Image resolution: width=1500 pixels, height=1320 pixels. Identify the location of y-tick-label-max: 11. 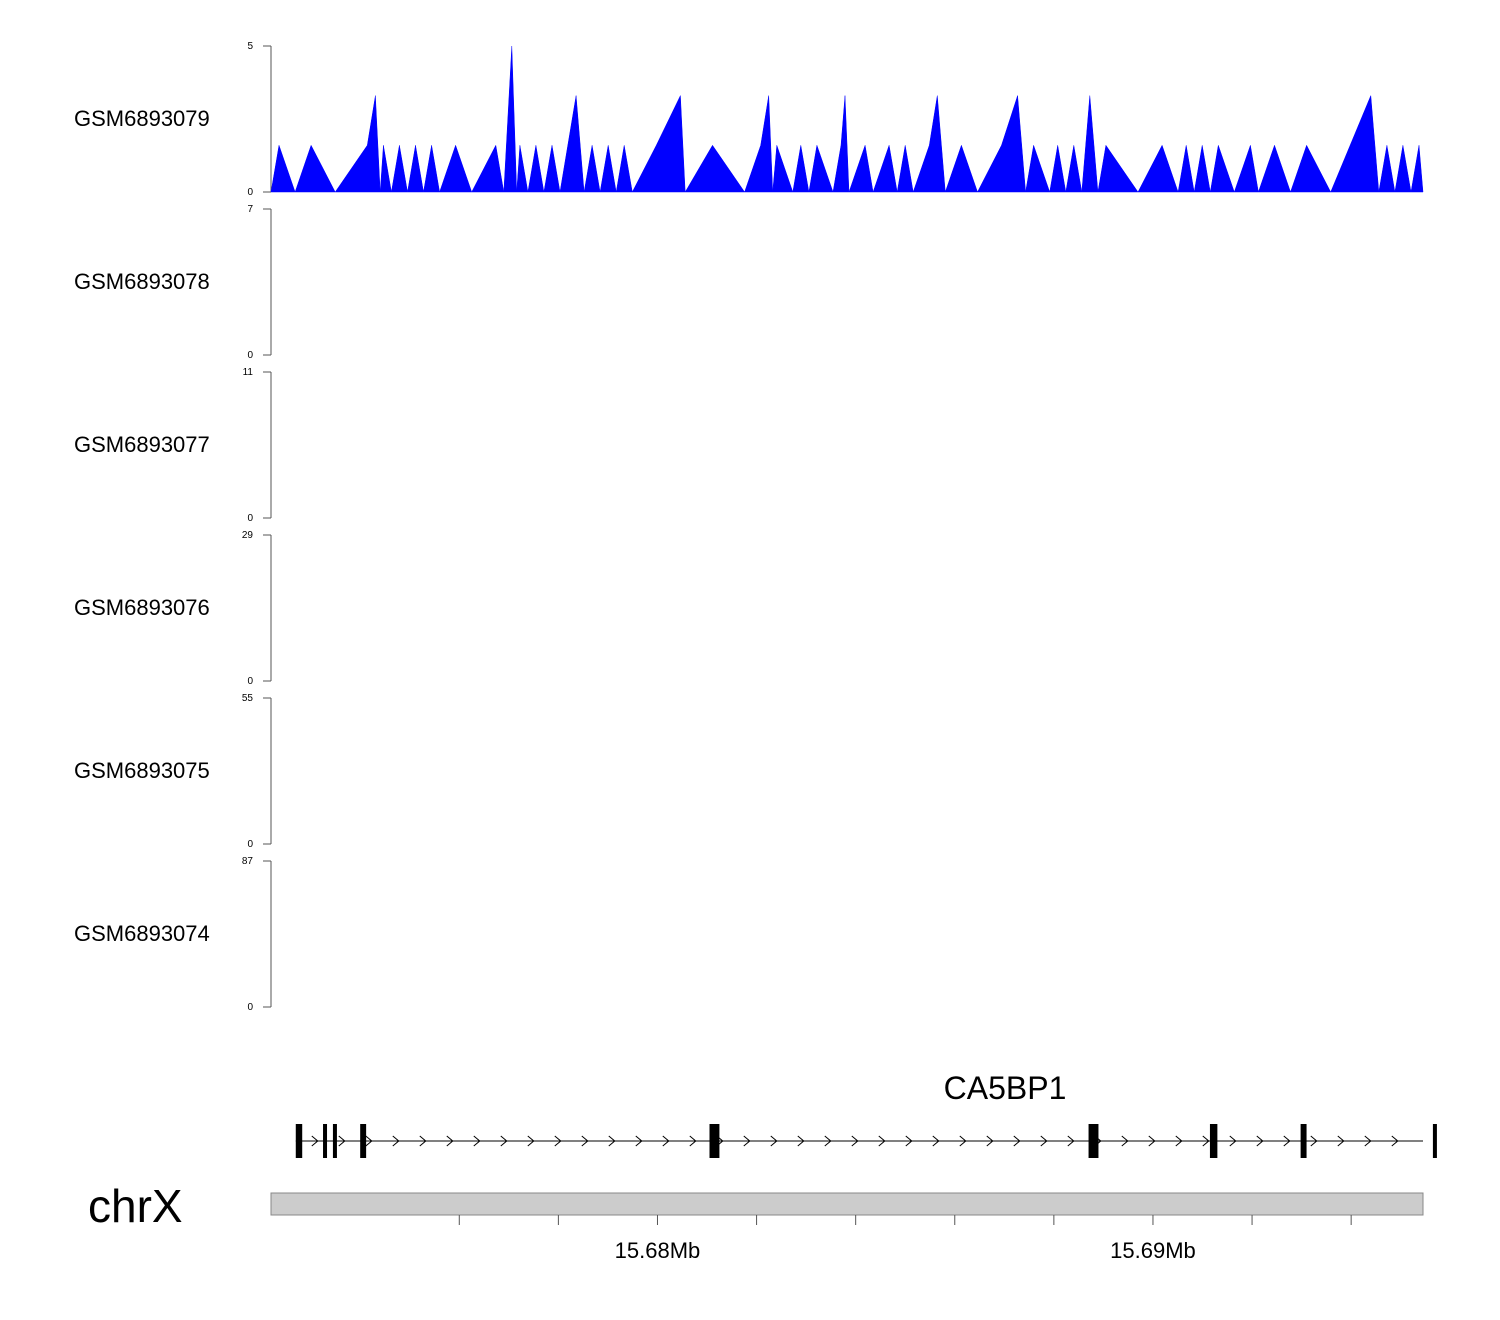
(248, 372).